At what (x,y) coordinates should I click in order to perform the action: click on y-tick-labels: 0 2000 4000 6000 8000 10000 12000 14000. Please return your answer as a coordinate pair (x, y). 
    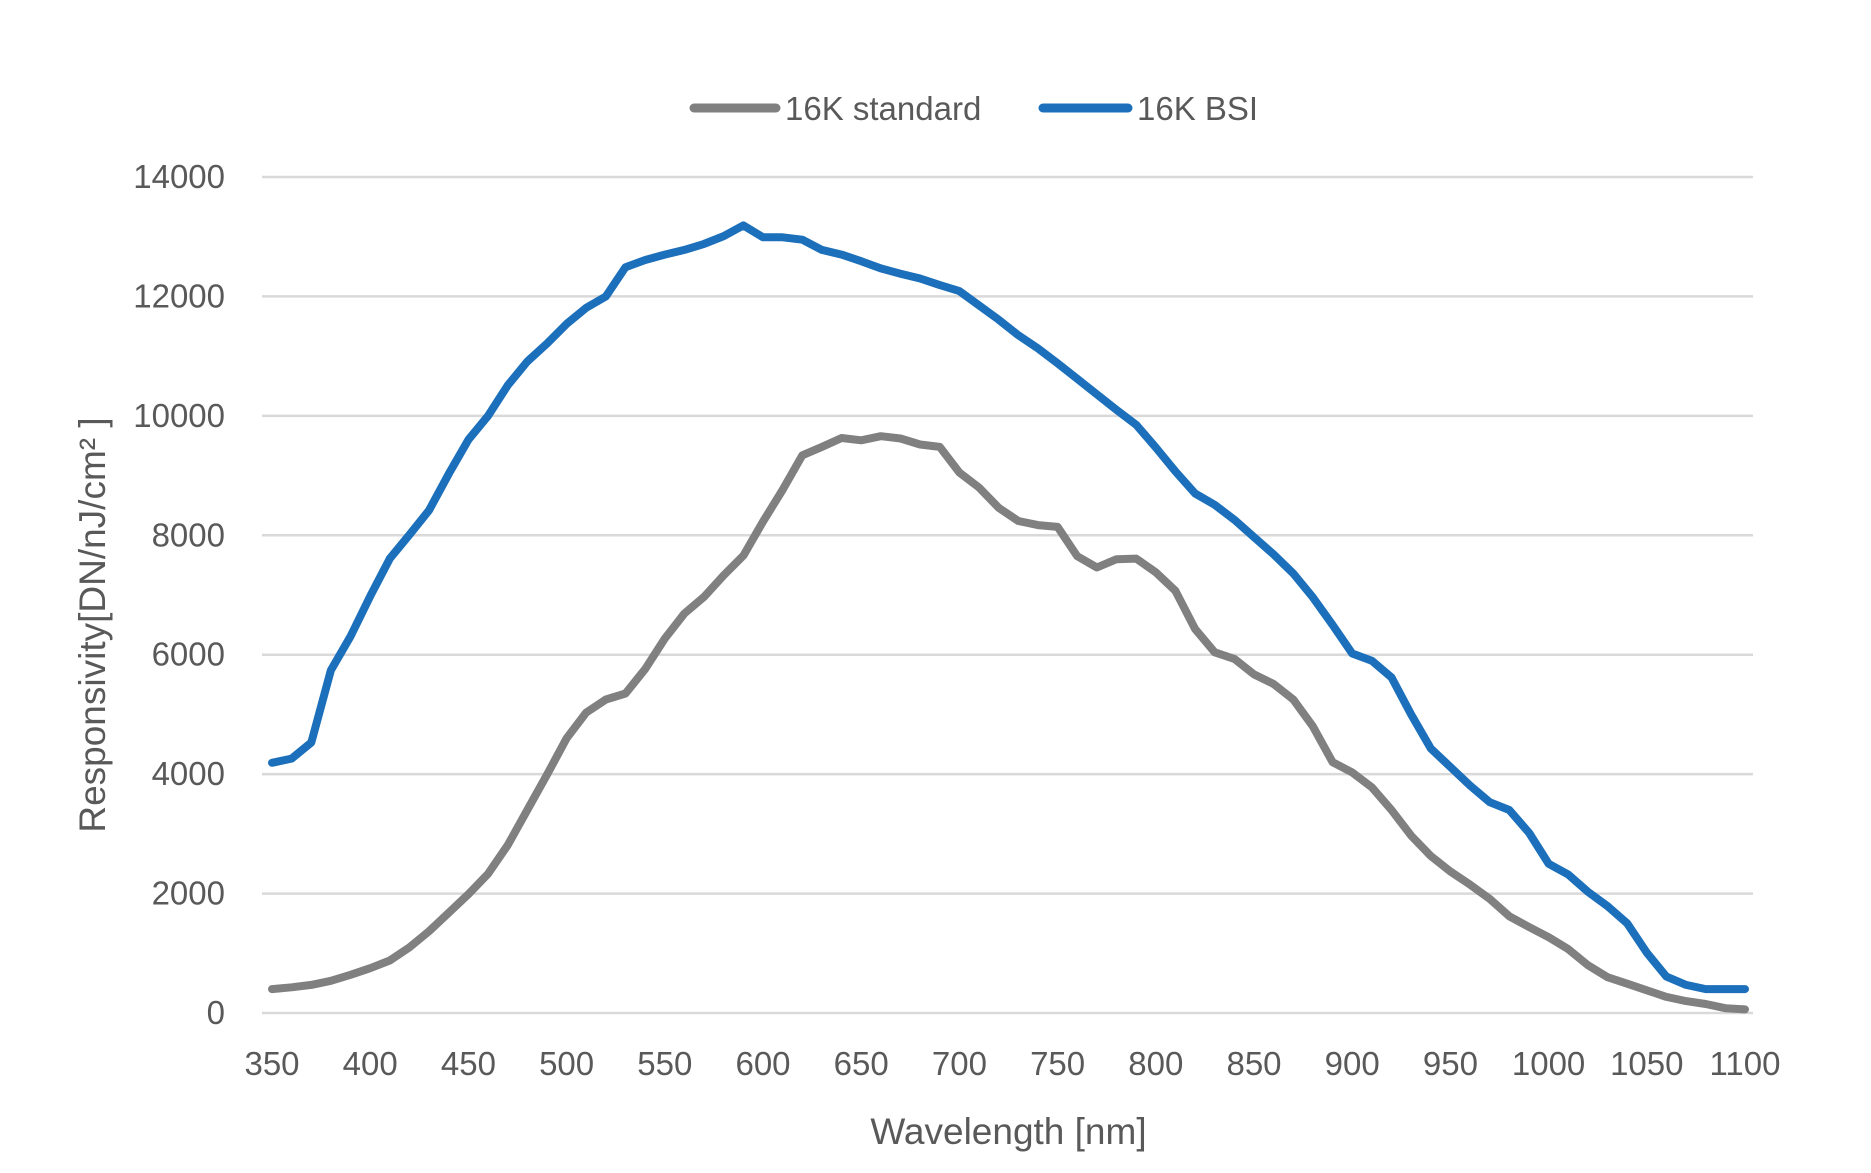
    Looking at the image, I should click on (179, 594).